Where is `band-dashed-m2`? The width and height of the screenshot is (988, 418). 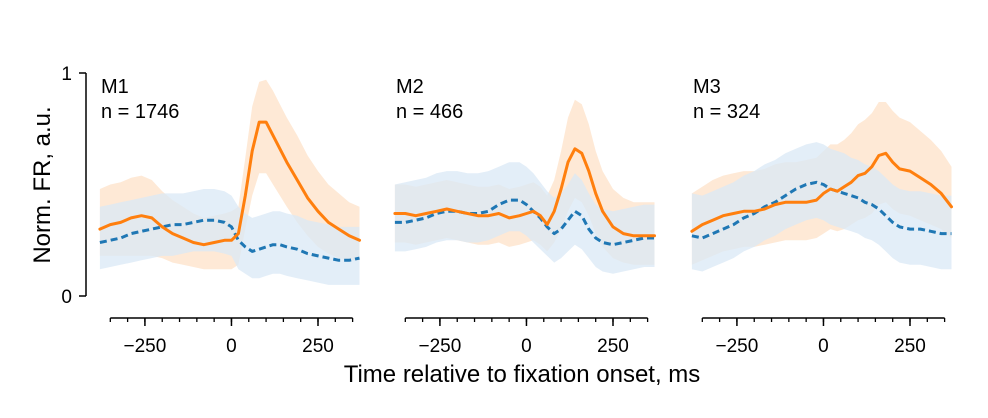
band-dashed-m2 is located at coordinates (524, 218).